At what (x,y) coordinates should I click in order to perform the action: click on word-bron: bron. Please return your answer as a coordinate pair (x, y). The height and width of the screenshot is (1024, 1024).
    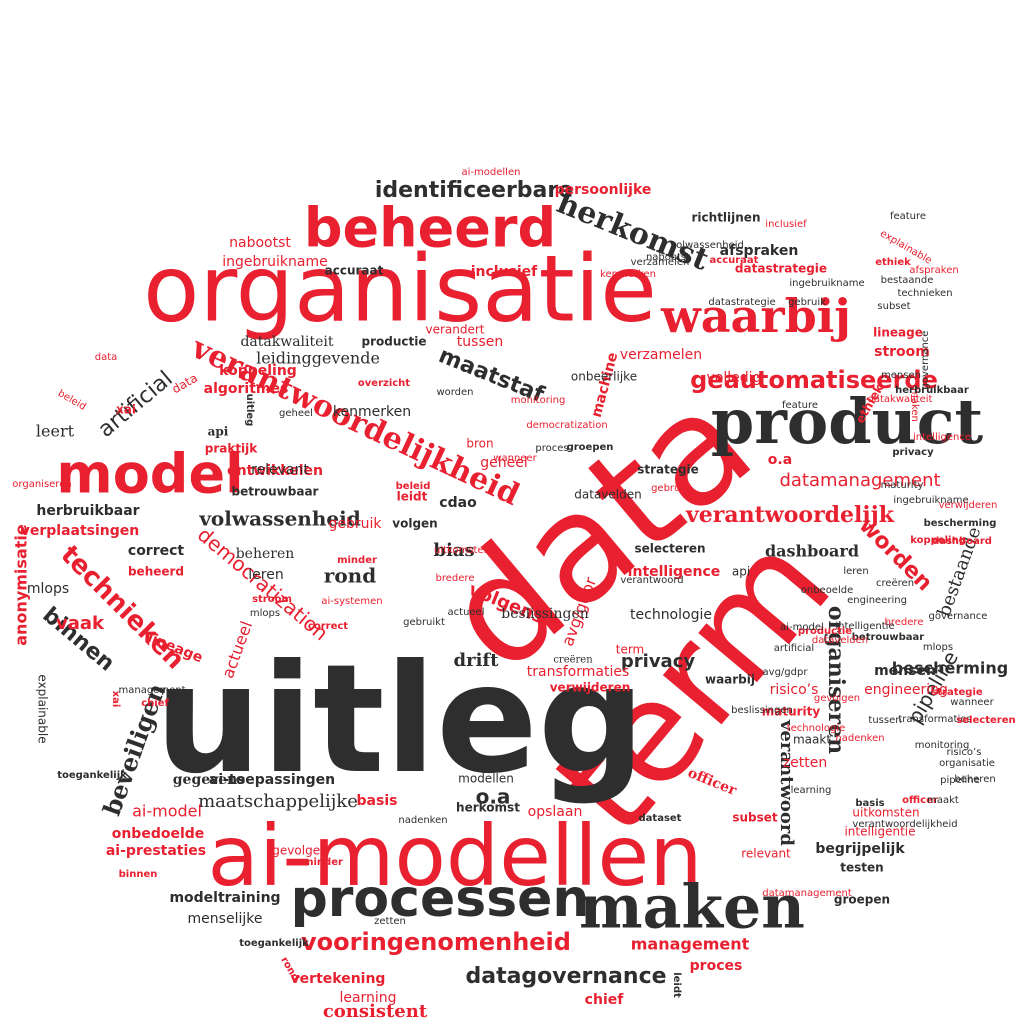
    Looking at the image, I should click on (479, 444).